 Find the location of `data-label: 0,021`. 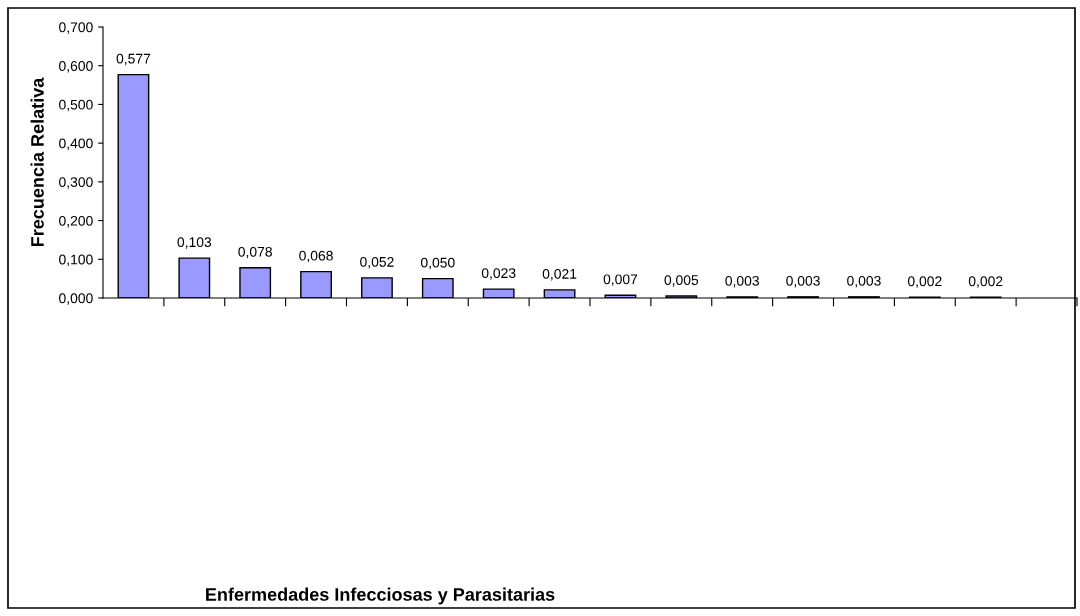

data-label: 0,021 is located at coordinates (559, 274).